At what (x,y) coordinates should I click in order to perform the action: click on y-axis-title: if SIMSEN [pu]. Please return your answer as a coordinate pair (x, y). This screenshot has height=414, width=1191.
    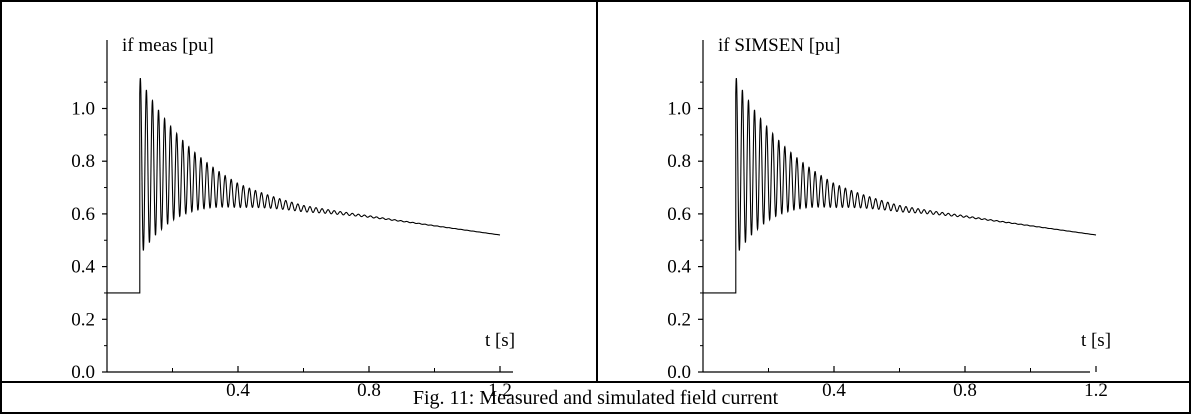
    Looking at the image, I should click on (779, 45).